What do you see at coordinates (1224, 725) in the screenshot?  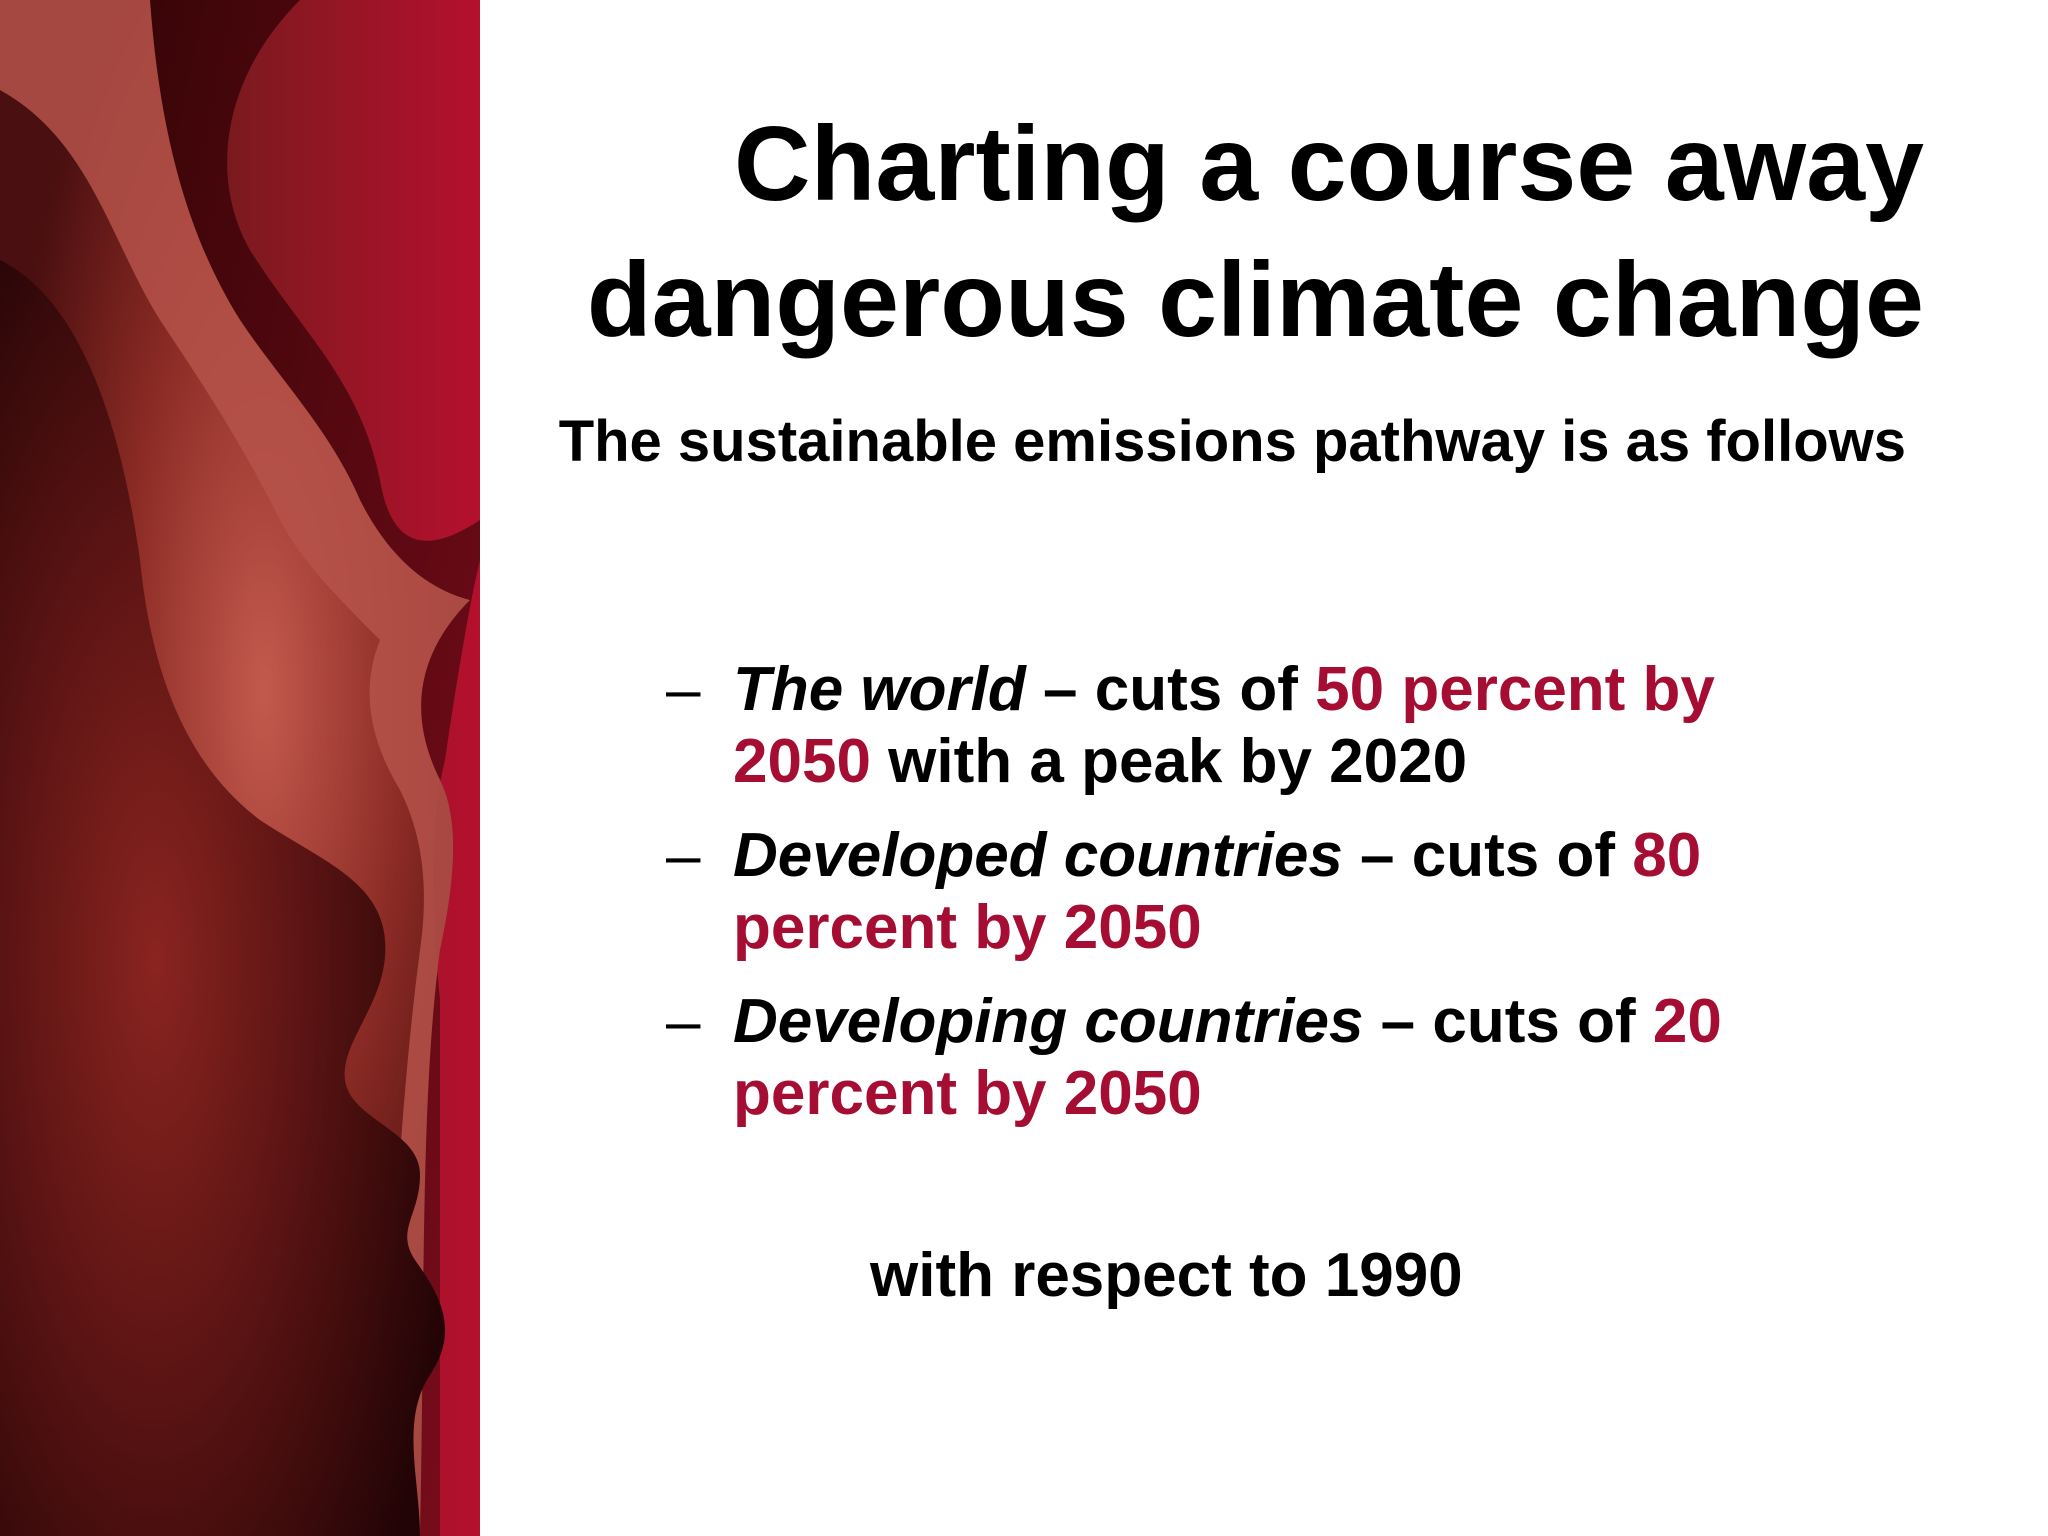 I see `bullet-highlight: 50 percent by 2050` at bounding box center [1224, 725].